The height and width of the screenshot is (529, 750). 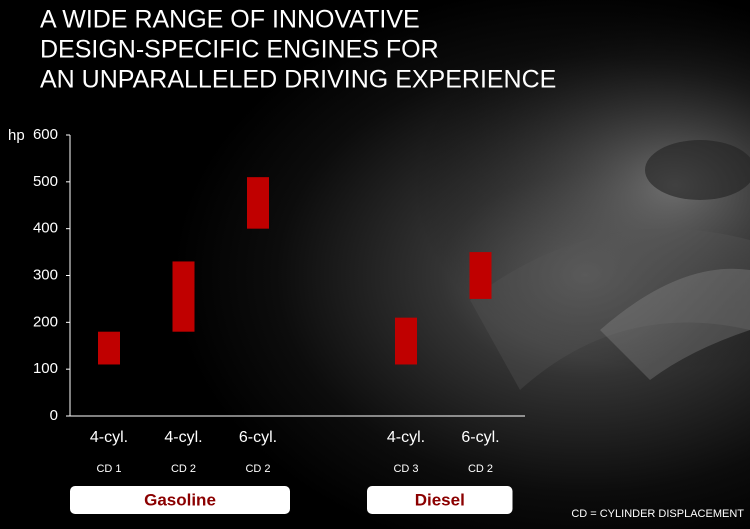 I want to click on footnote: CD = CYLINDER DISPLACEMENT, so click(x=657, y=514).